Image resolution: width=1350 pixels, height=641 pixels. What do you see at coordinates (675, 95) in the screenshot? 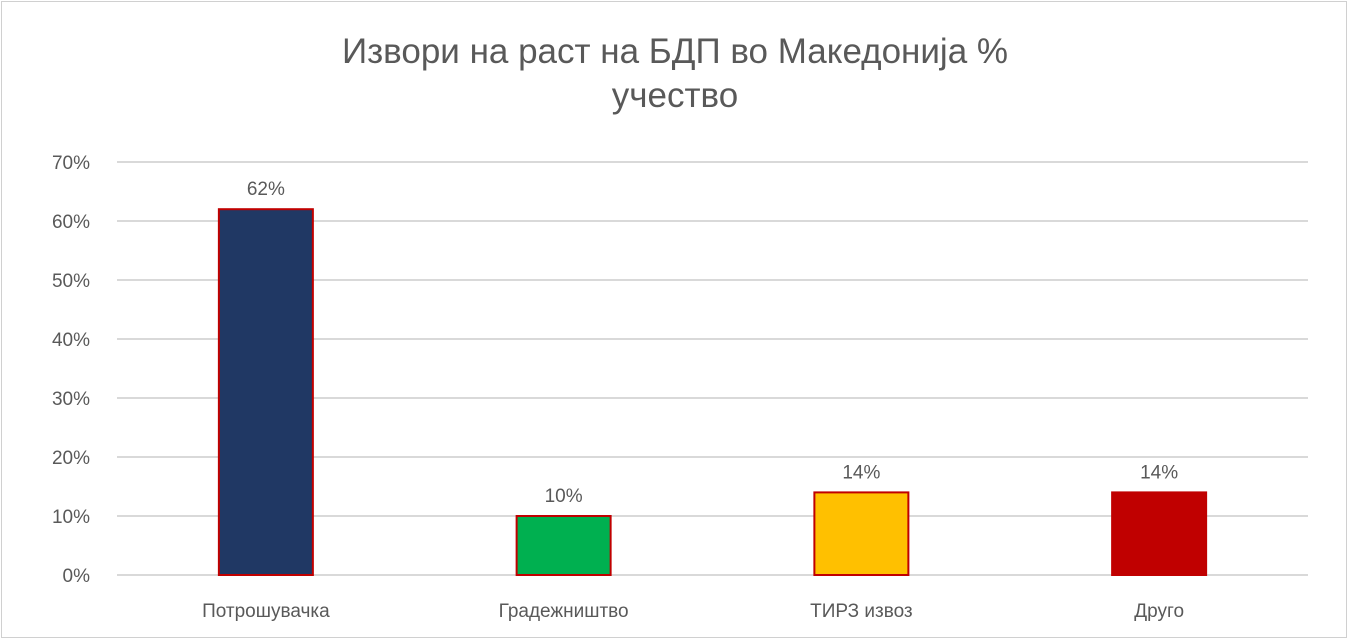
I see `chart-title-line2: учество` at bounding box center [675, 95].